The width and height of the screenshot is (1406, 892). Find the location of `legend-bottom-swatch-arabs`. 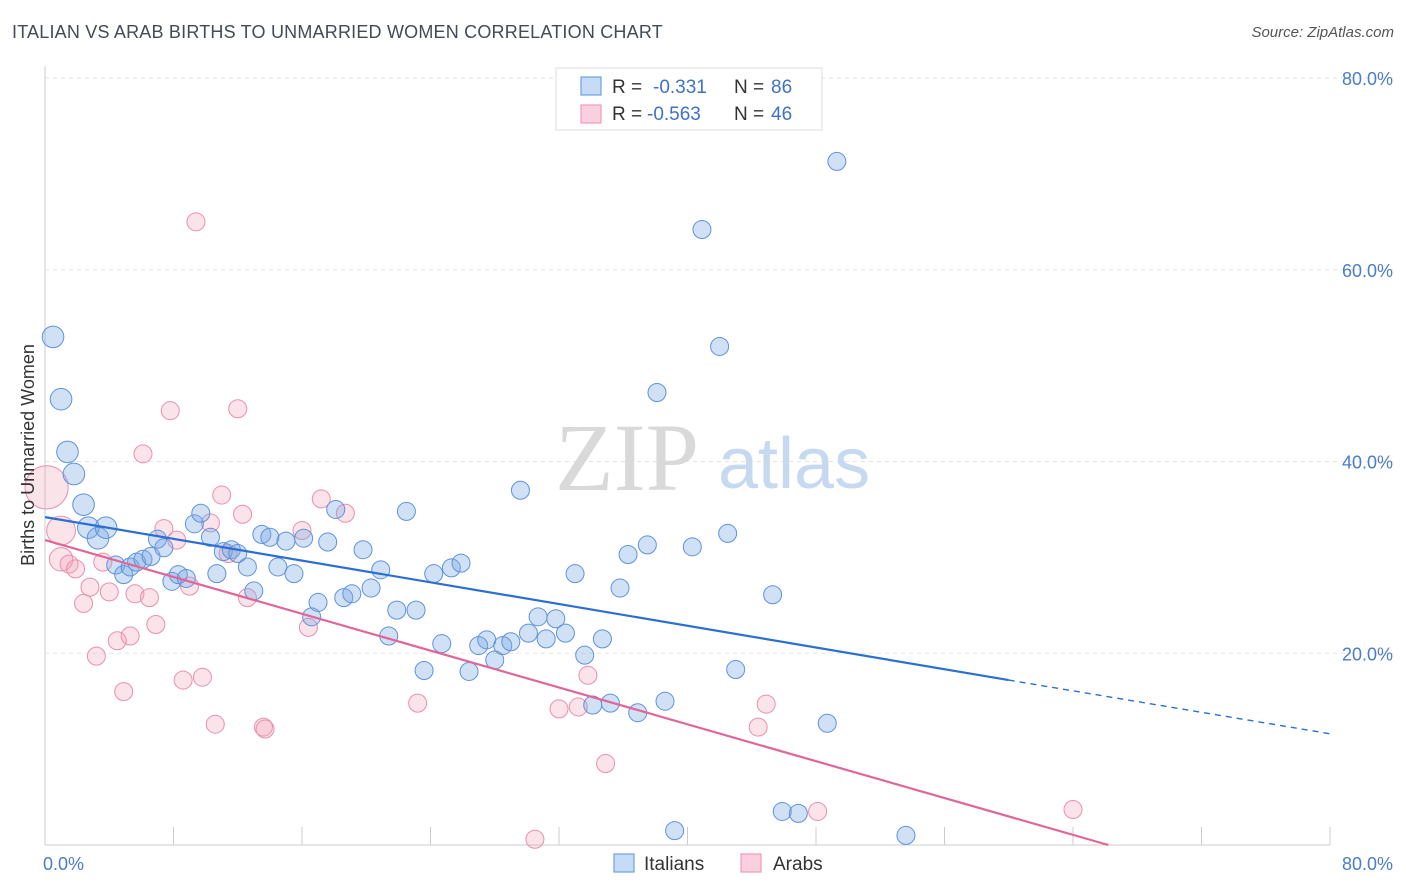

legend-bottom-swatch-arabs is located at coordinates (751, 863).